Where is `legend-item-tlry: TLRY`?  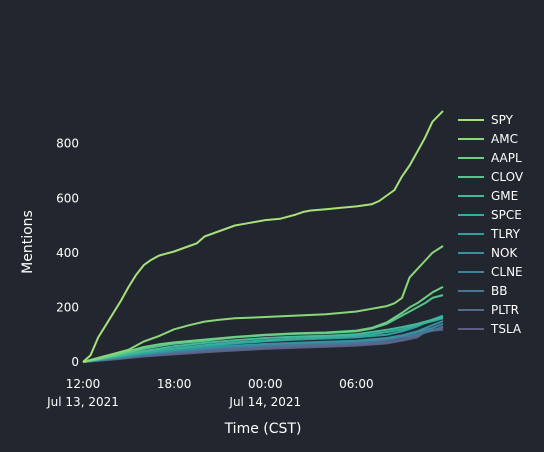
legend-item-tlry: TLRY is located at coordinates (489, 234).